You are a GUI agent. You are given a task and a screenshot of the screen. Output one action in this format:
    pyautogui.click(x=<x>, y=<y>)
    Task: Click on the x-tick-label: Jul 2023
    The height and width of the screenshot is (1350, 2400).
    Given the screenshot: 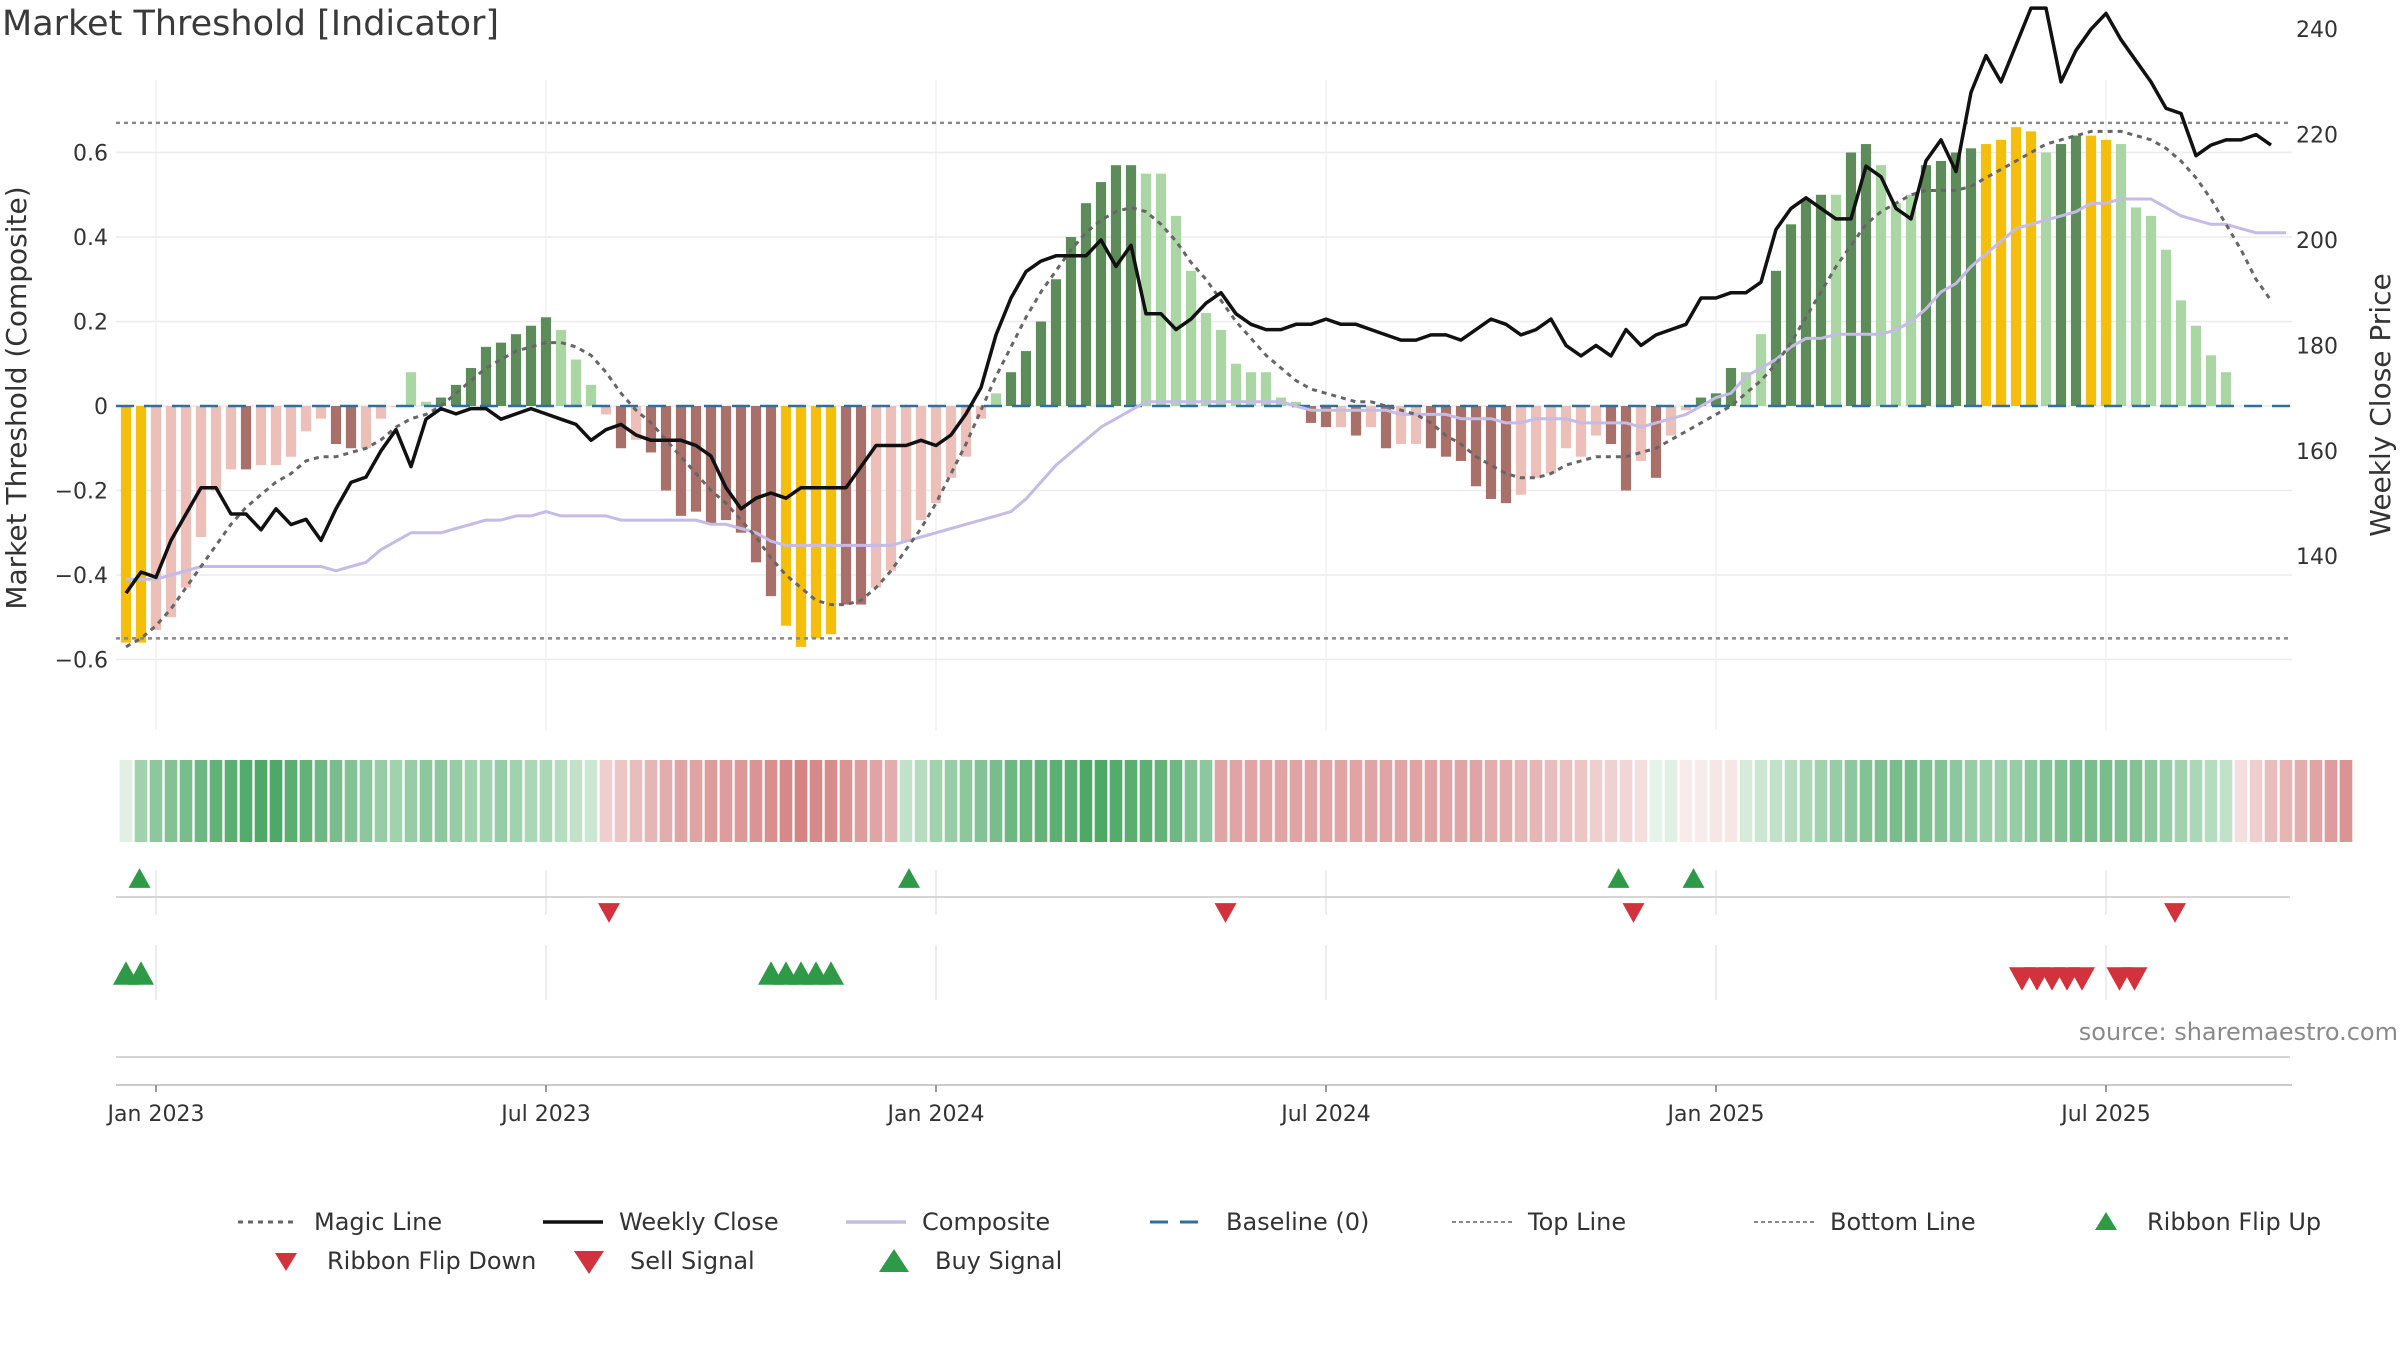 What is the action you would take?
    pyautogui.click(x=545, y=1114)
    